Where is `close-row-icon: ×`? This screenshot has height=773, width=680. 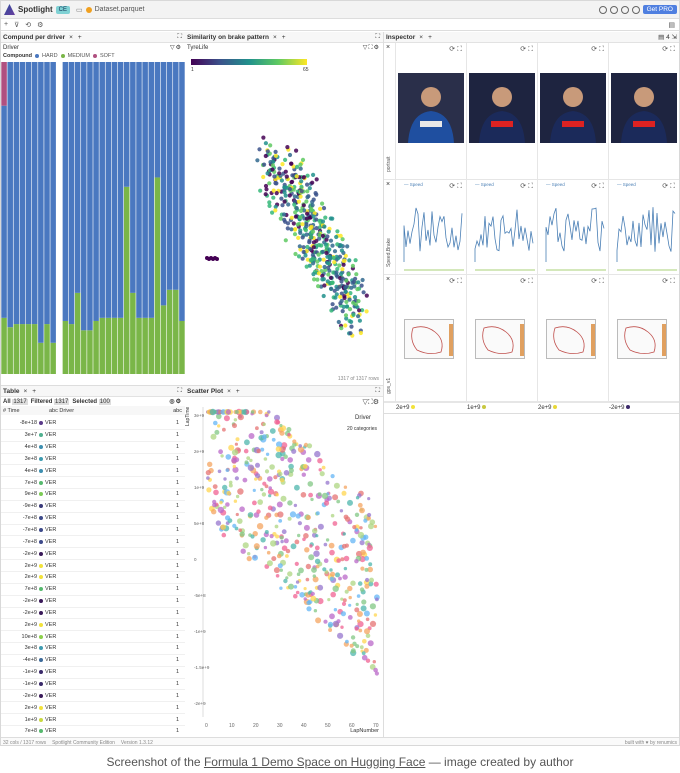 close-row-icon: × is located at coordinates (388, 184).